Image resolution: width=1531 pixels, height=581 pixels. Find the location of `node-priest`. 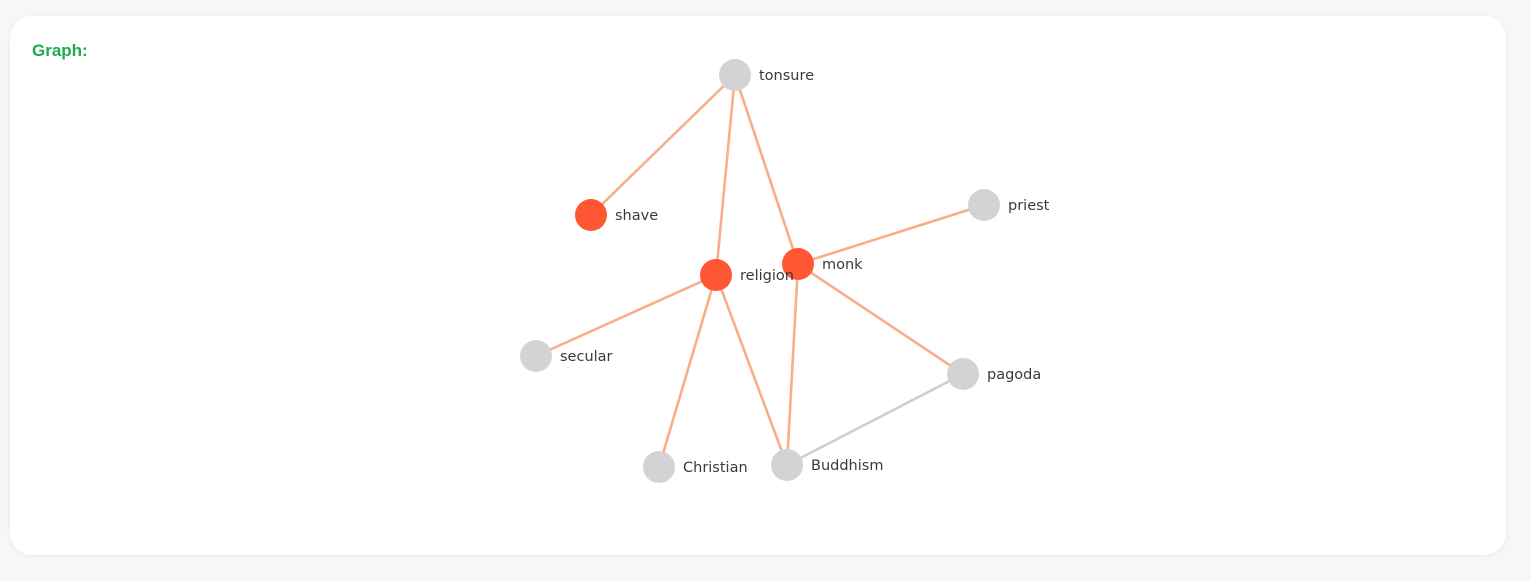

node-priest is located at coordinates (984, 205).